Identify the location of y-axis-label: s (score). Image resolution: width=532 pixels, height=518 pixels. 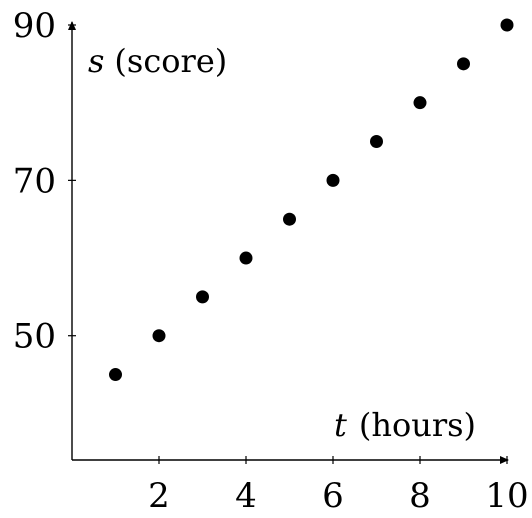
(157, 61).